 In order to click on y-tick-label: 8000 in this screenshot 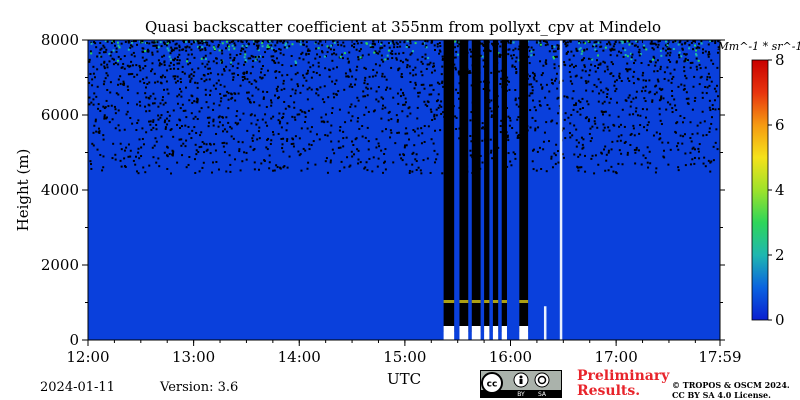, I will do `click(60, 40)`.